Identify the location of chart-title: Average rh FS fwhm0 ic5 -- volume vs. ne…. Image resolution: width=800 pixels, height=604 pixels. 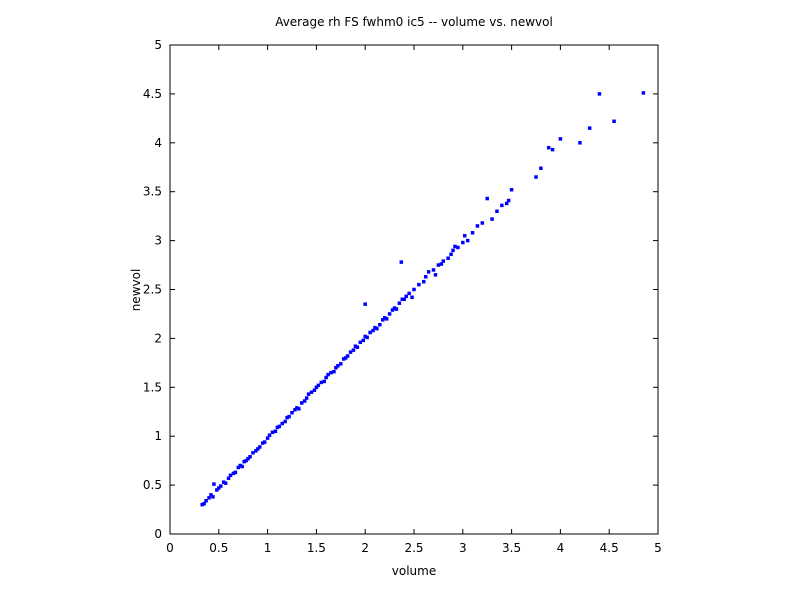
(414, 22).